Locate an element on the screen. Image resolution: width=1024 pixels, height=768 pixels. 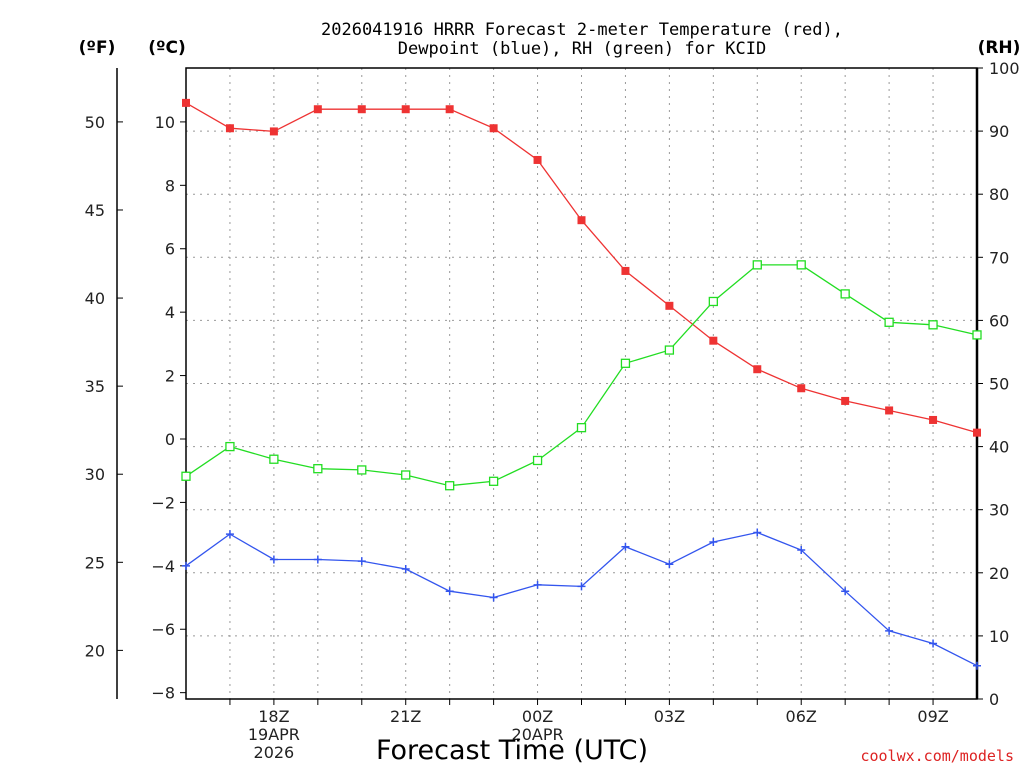
celsius-tick-label: −8 is located at coordinates (163, 693).